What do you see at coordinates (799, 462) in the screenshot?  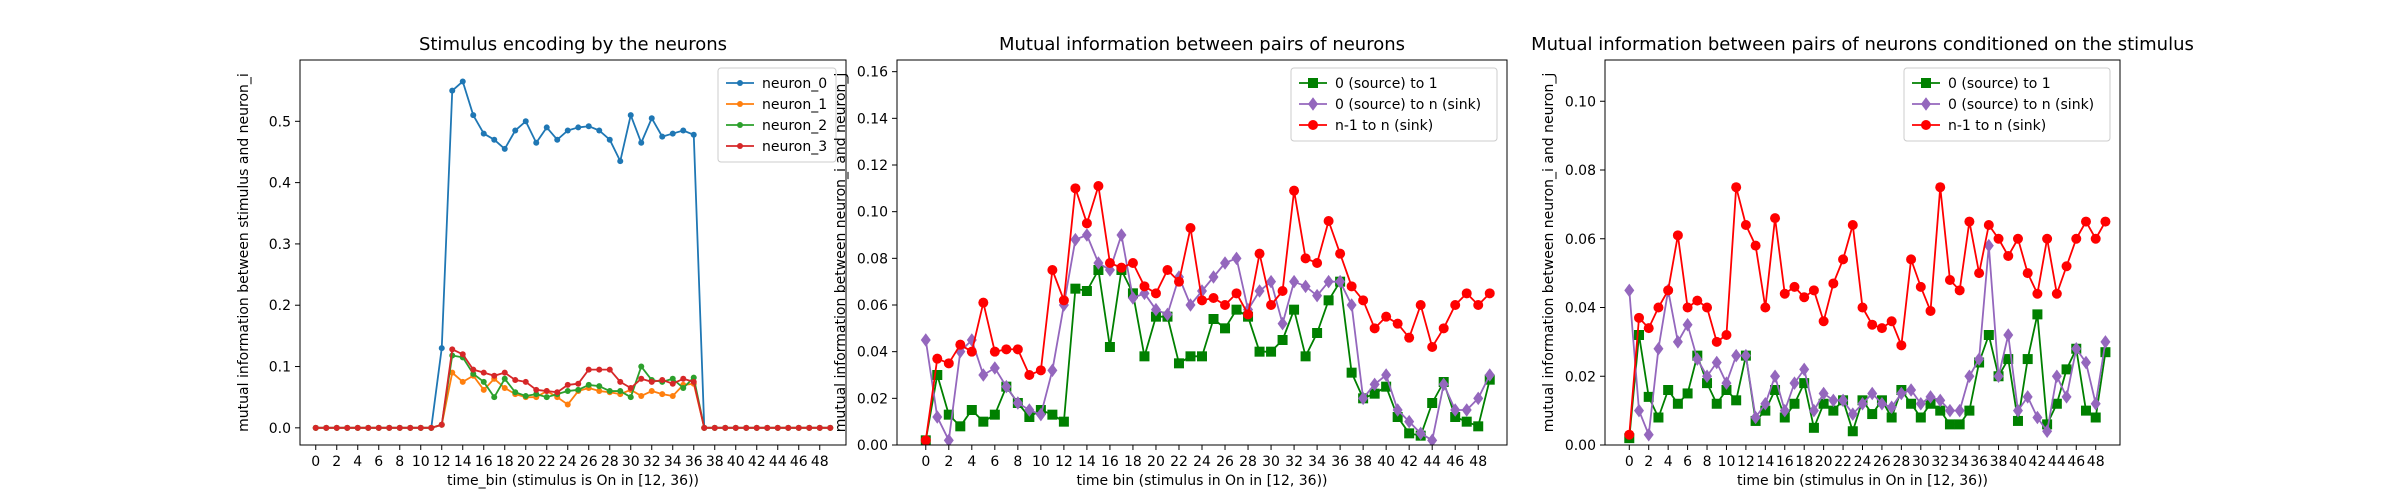 I see `x-tick-label: 46` at bounding box center [799, 462].